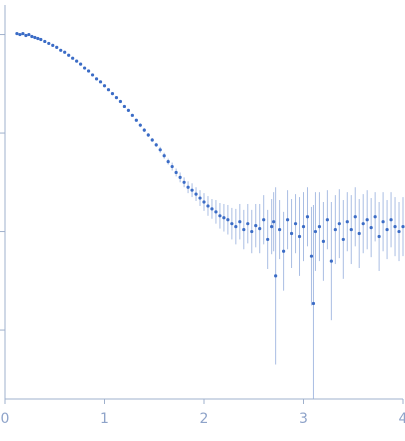 The image size is (405, 441). Describe the element at coordinates (303, 419) in the screenshot. I see `x-tick-label: 3` at that location.